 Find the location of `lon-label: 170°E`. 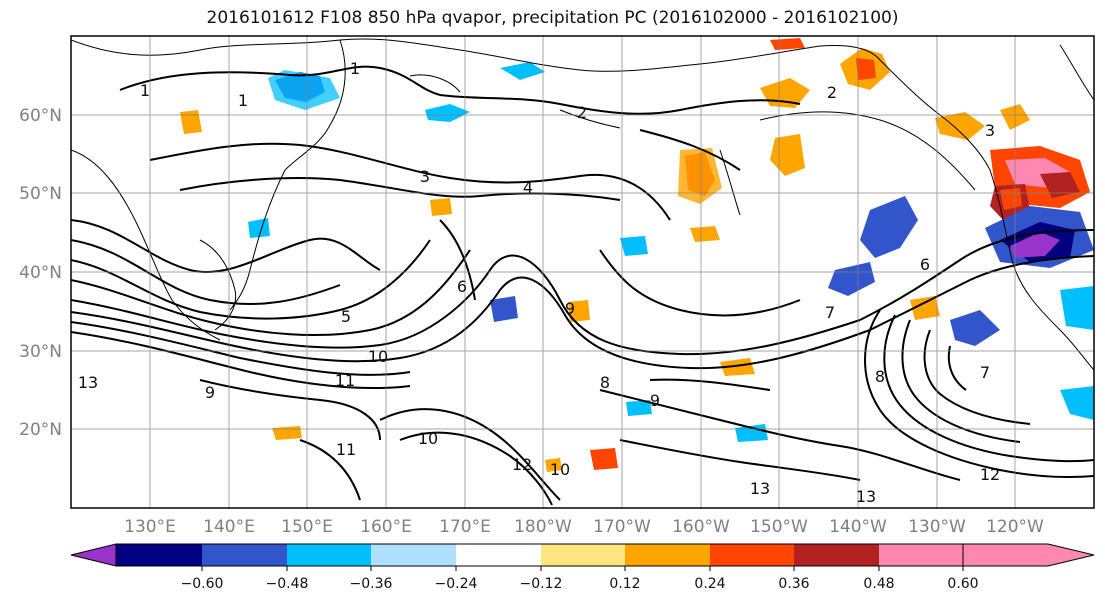

lon-label: 170°E is located at coordinates (465, 527).